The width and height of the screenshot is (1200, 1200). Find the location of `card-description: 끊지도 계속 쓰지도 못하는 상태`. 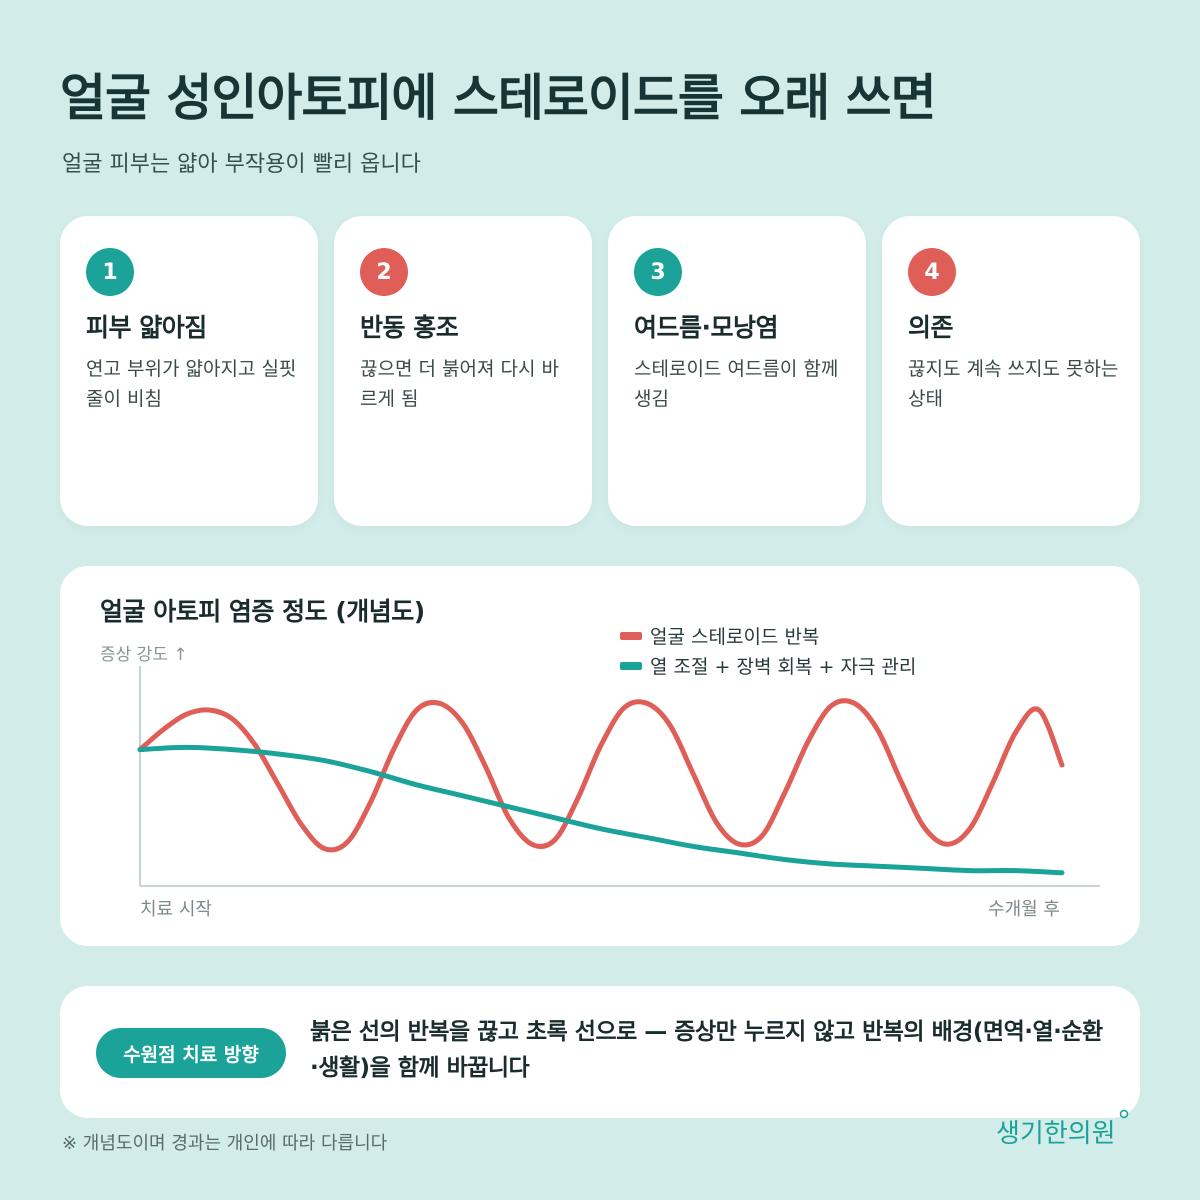

card-description: 끊지도 계속 쓰지도 못하는 상태 is located at coordinates (1013, 384).